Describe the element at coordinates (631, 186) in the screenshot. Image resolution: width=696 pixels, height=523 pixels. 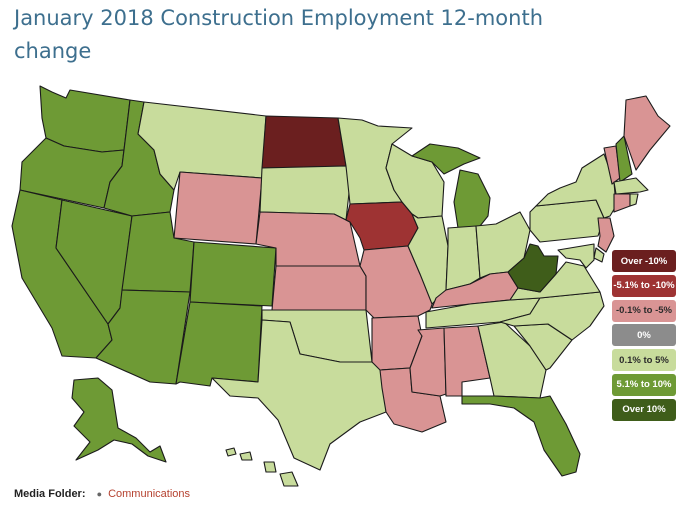
I see `state-MA` at that location.